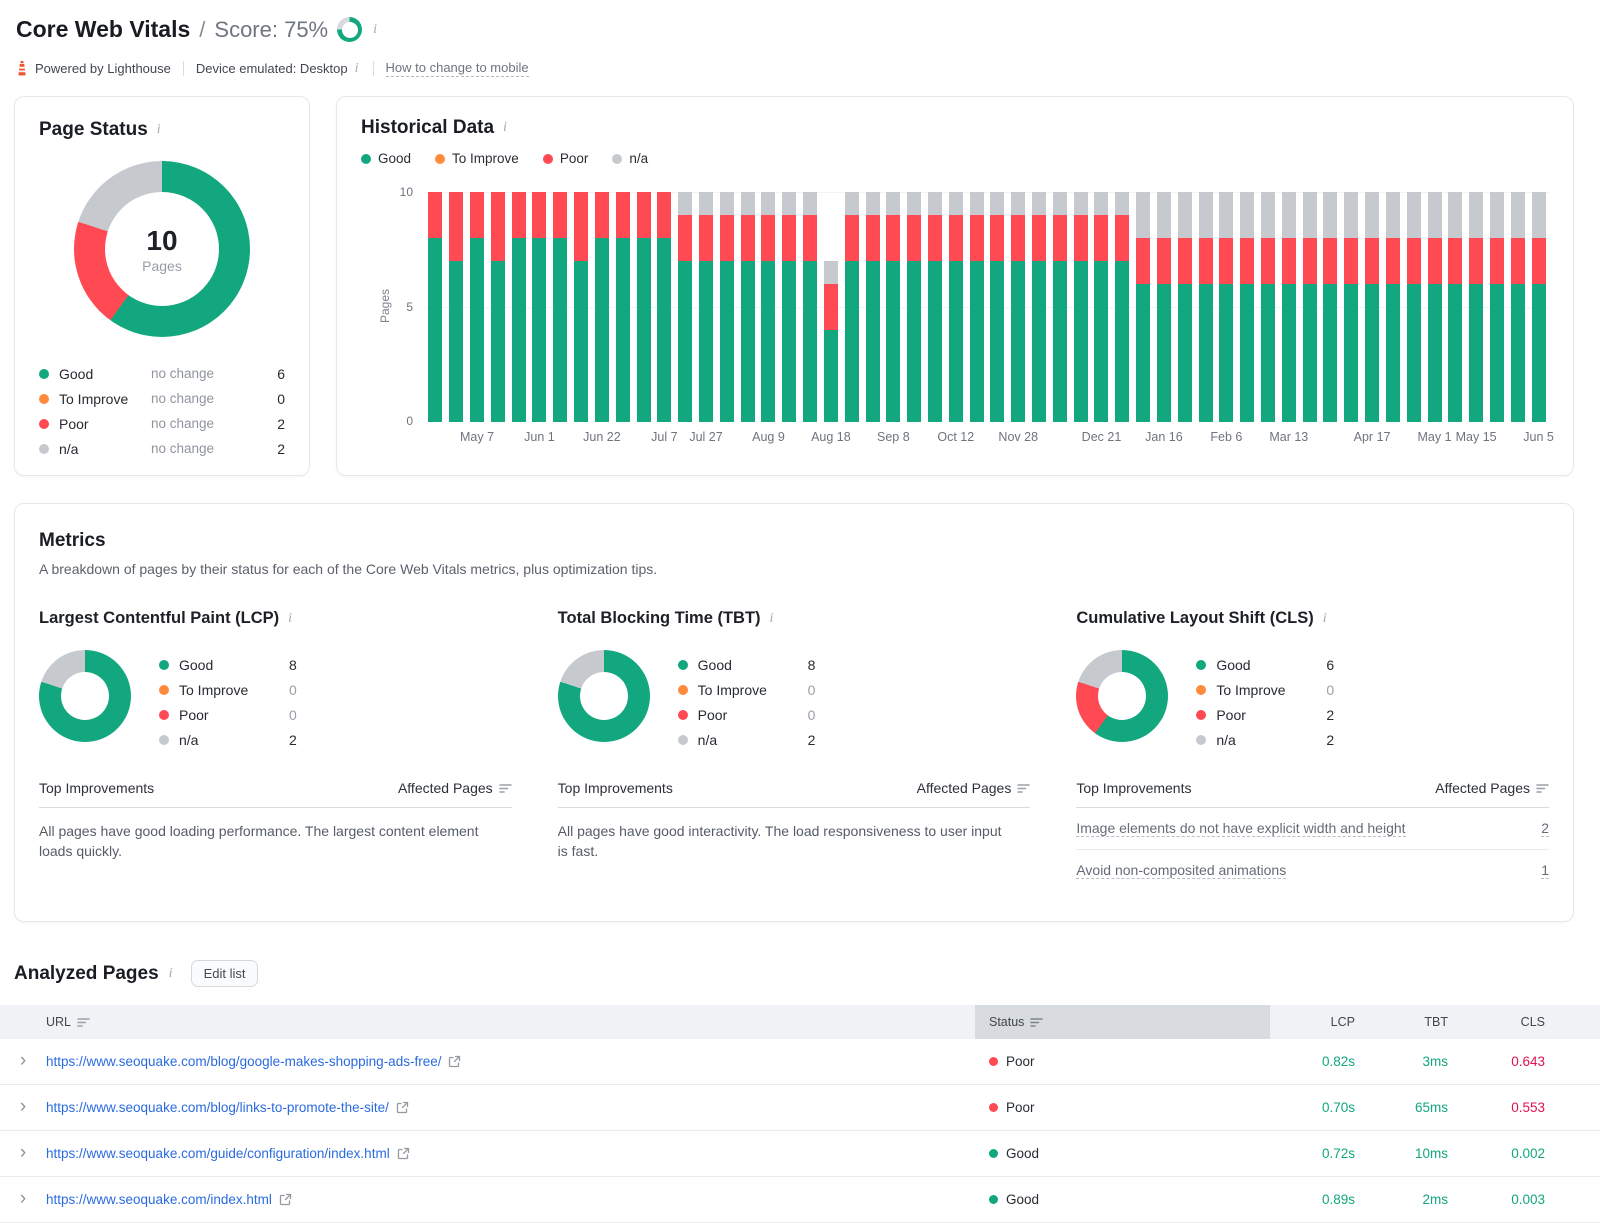 Image resolution: width=1600 pixels, height=1223 pixels. I want to click on analyzed-pages-info-icon: i, so click(170, 973).